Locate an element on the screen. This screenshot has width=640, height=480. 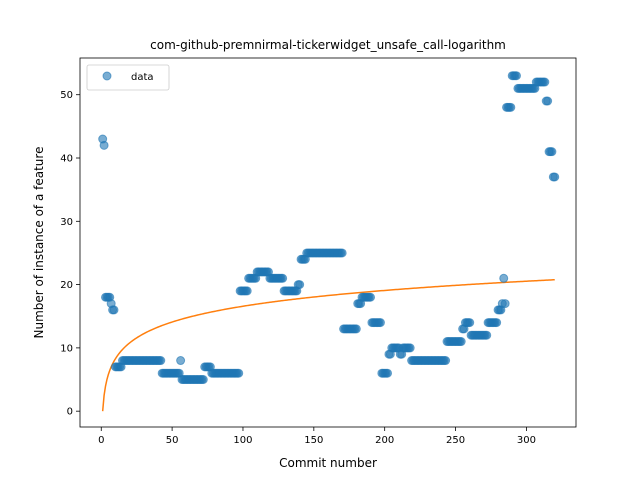
legend-label: data is located at coordinates (142, 77).